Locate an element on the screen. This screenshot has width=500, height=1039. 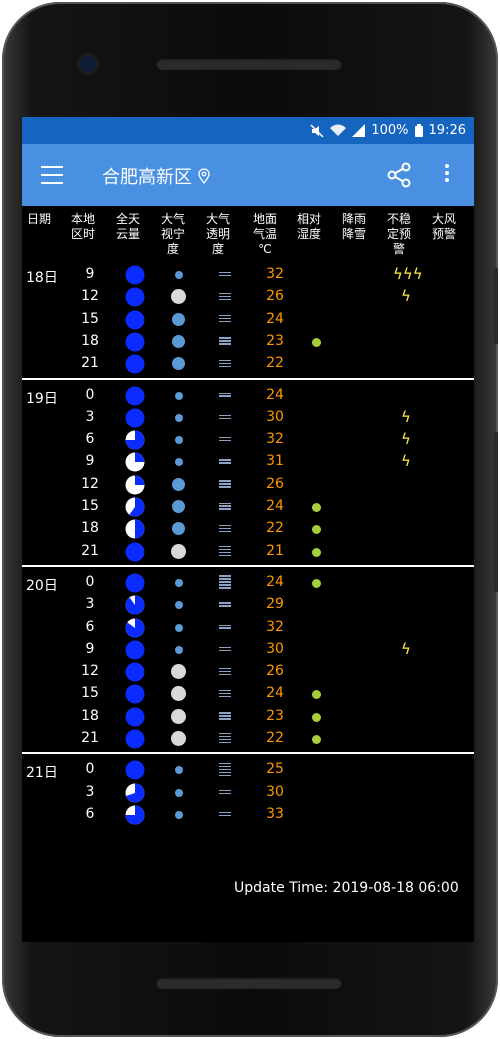
forecast-row: 9 30 ϟ is located at coordinates (248, 650).